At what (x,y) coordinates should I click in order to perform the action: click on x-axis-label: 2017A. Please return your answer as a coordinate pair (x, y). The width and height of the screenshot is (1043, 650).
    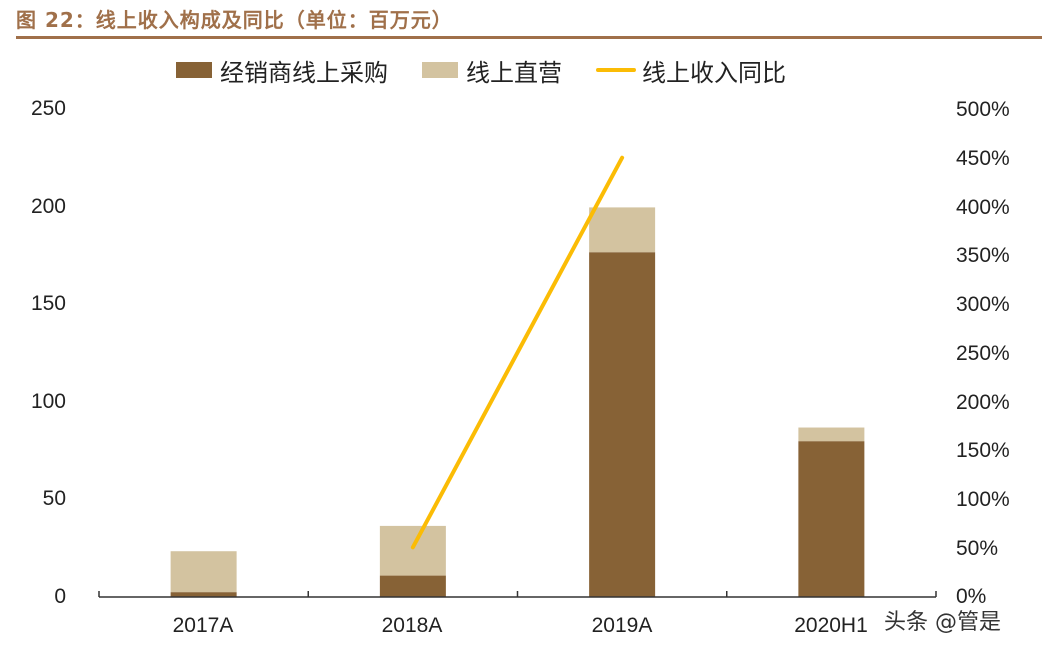
    Looking at the image, I should click on (203, 625).